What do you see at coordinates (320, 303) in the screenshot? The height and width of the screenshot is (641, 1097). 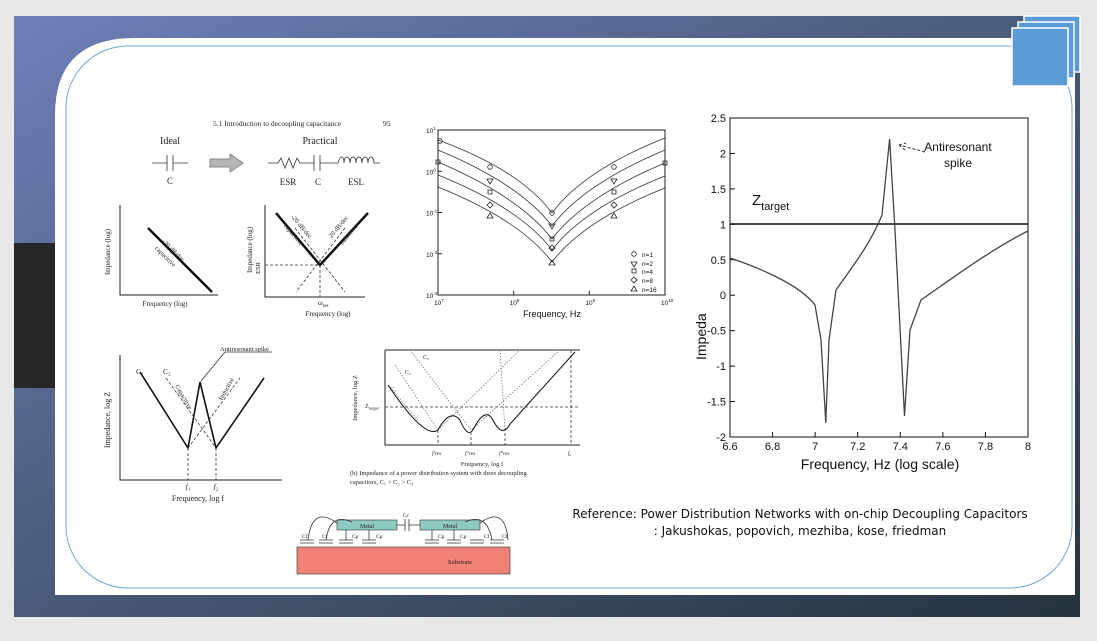 I see `symbol: ω` at bounding box center [320, 303].